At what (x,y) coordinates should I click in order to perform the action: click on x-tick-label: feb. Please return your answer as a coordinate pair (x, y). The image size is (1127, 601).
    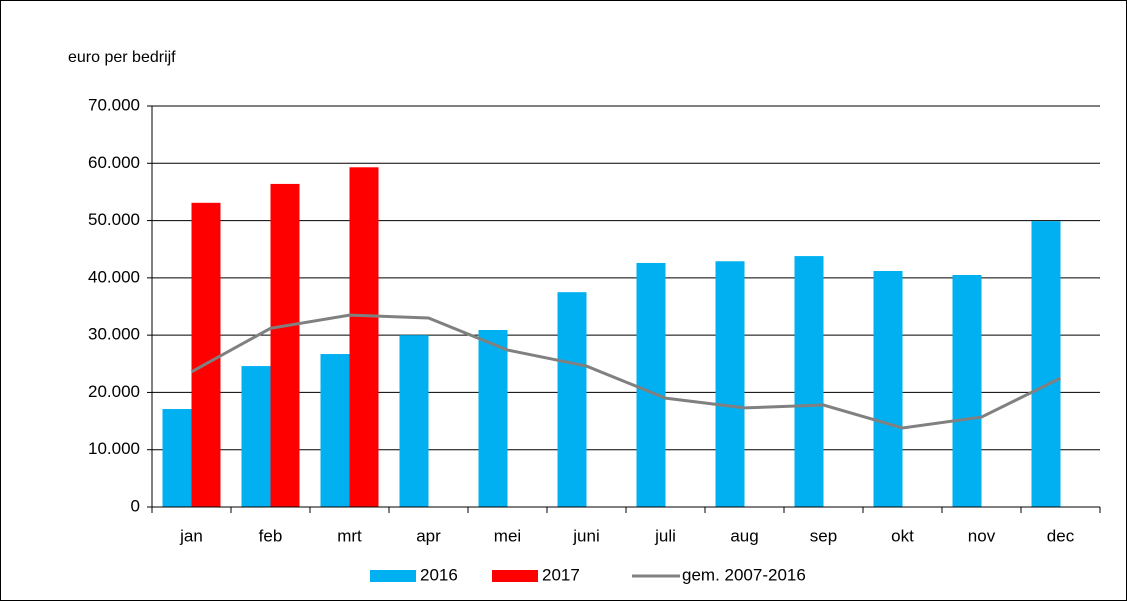
    Looking at the image, I should click on (271, 535).